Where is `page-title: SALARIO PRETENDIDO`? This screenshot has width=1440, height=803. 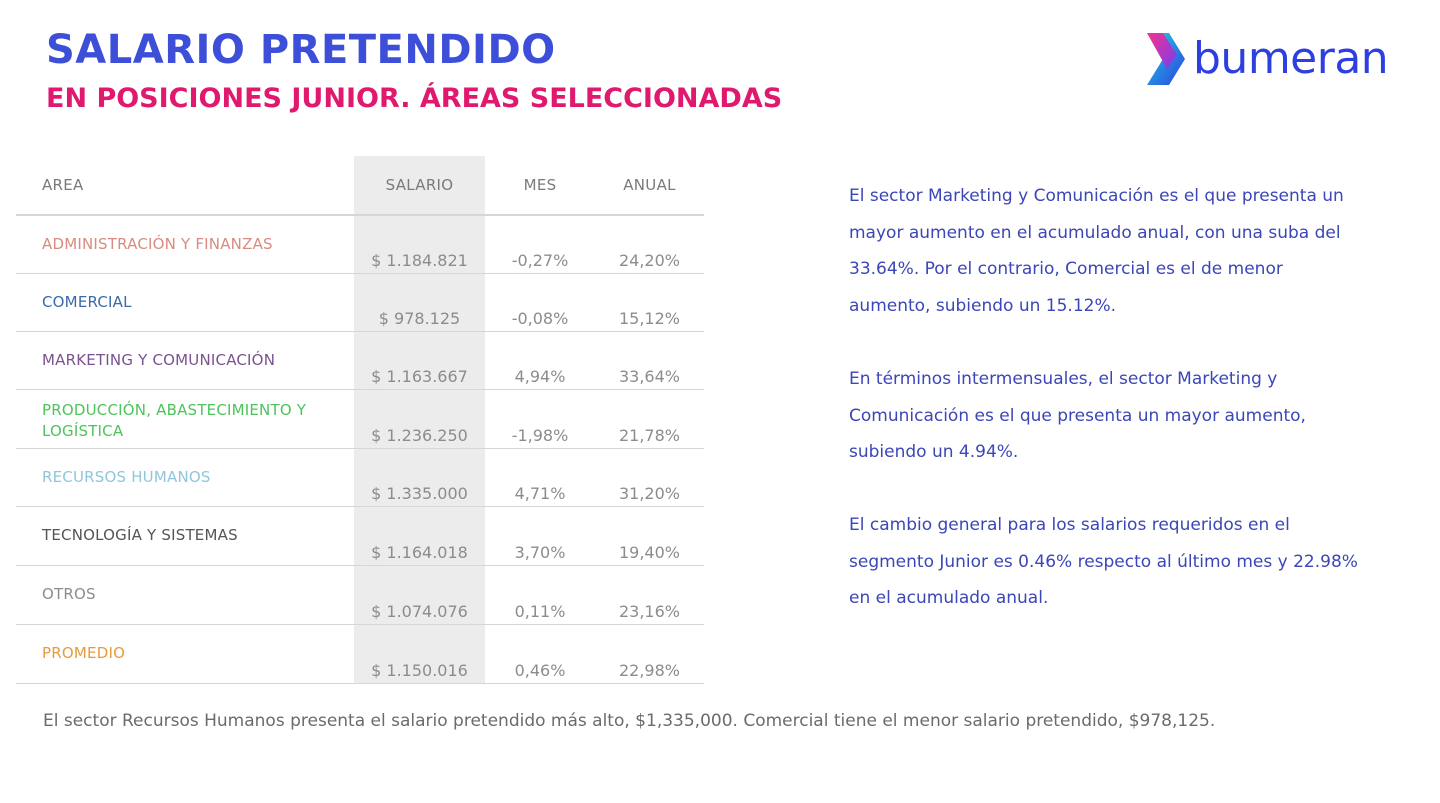 page-title: SALARIO PRETENDIDO is located at coordinates (301, 50).